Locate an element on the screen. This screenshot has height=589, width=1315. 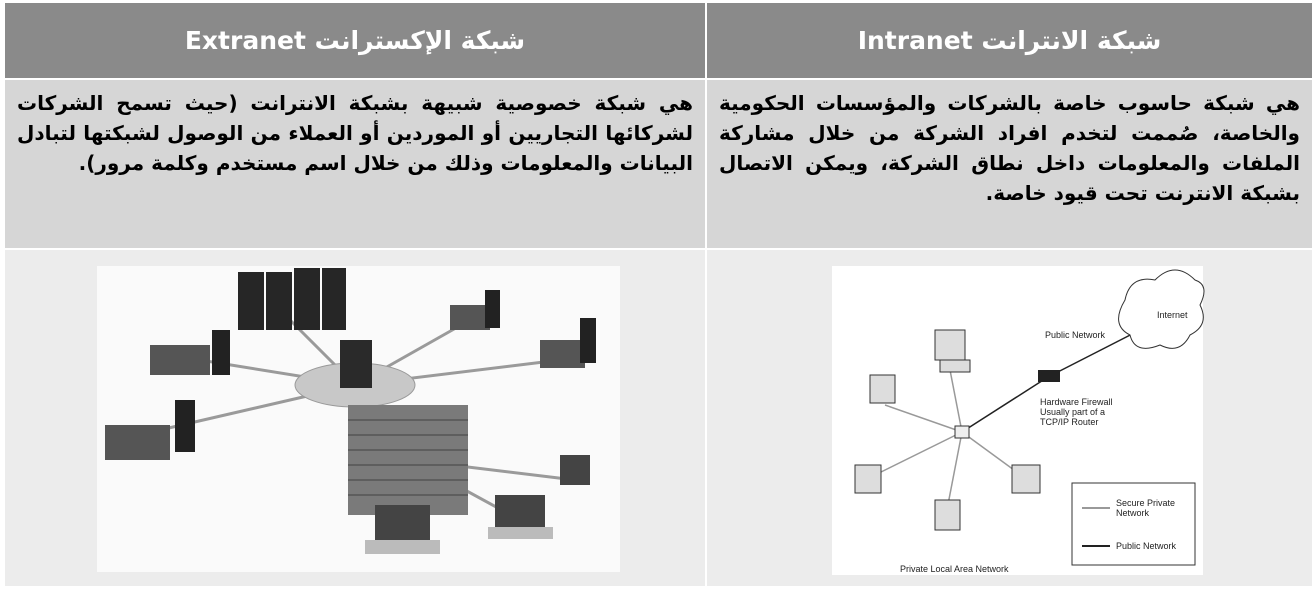
lan-label: Private Local Area Network is located at coordinates (954, 569).